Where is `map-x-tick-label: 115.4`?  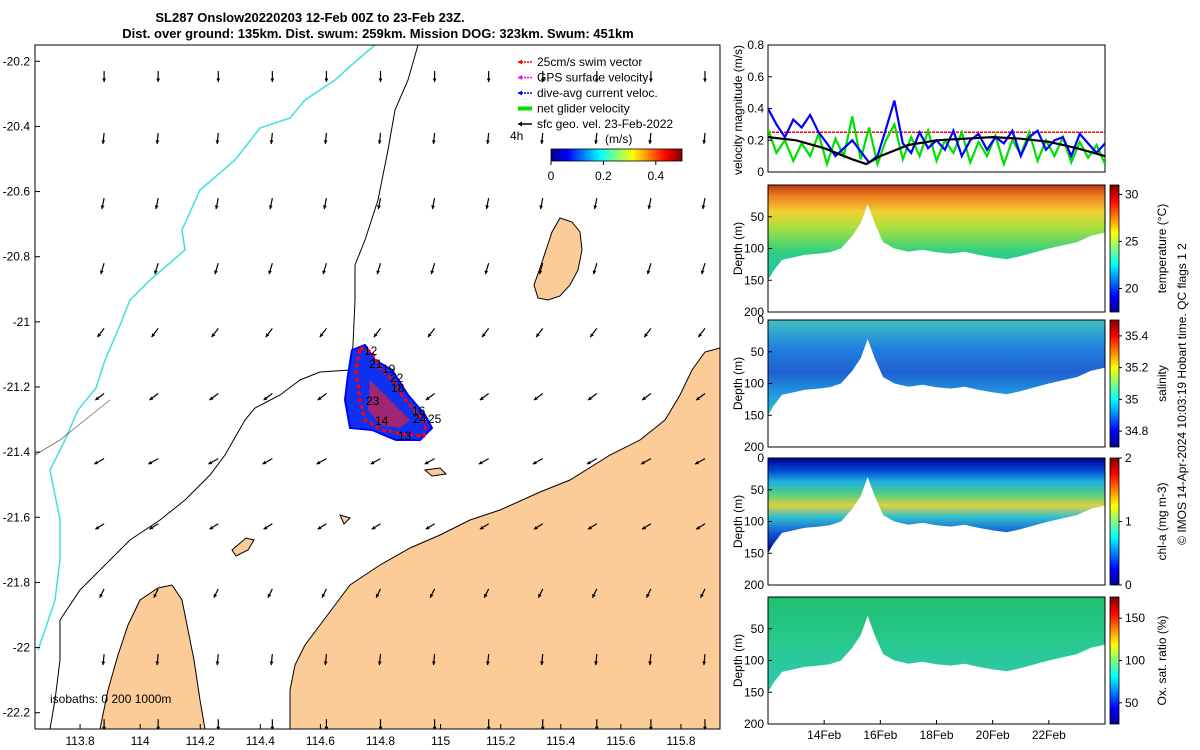
map-x-tick-label: 115.4 is located at coordinates (560, 741).